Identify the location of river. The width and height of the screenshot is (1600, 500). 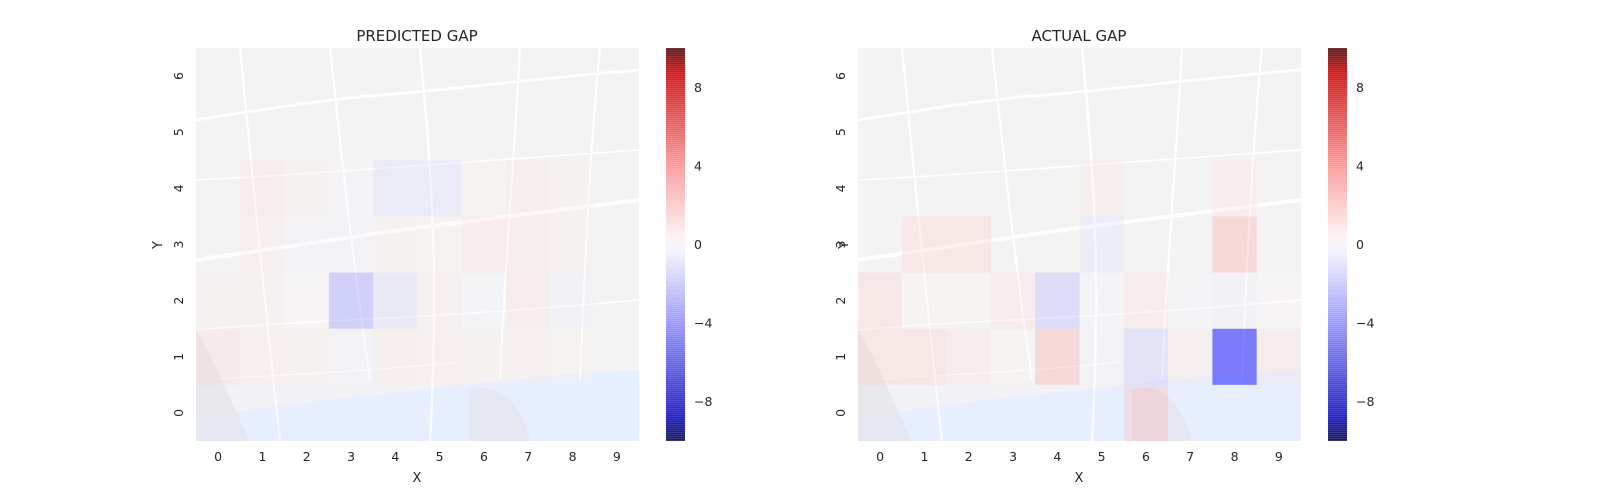
(417, 405).